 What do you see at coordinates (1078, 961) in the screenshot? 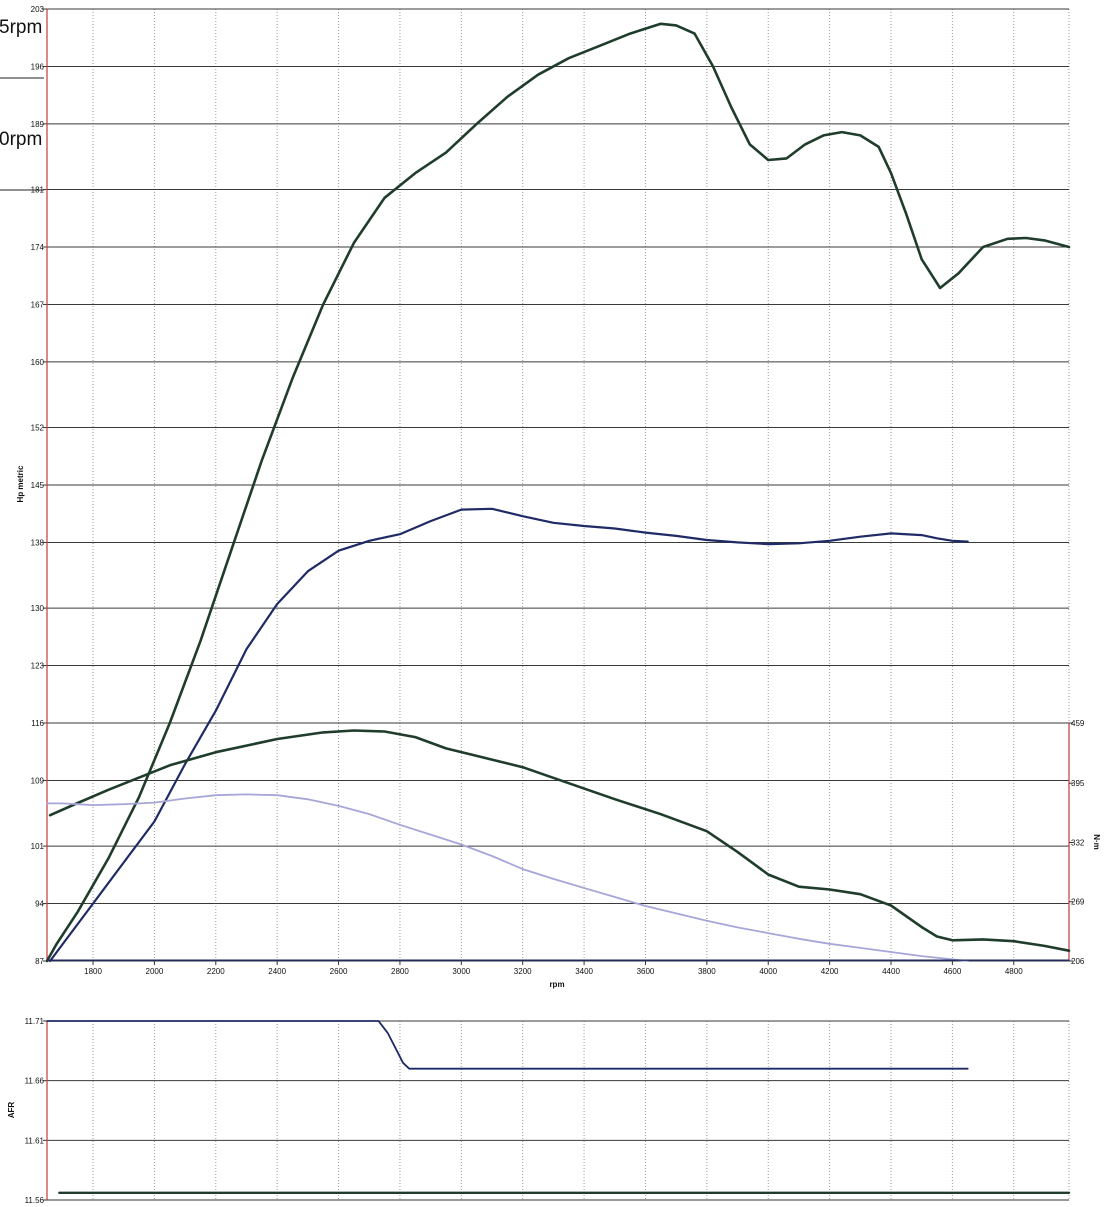
I see `y2-tick-label: 206` at bounding box center [1078, 961].